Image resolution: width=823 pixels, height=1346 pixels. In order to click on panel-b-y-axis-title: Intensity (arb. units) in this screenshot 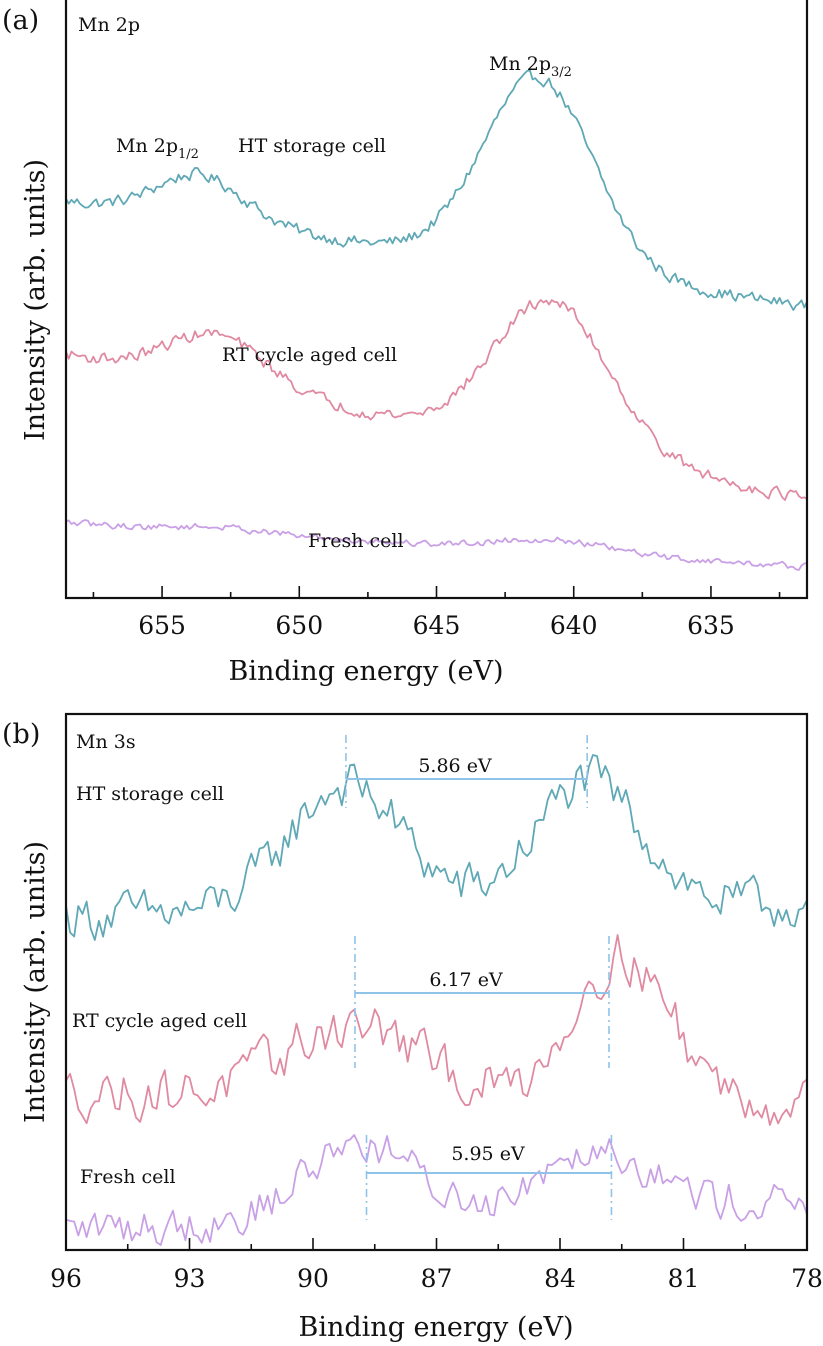, I will do `click(35, 982)`.